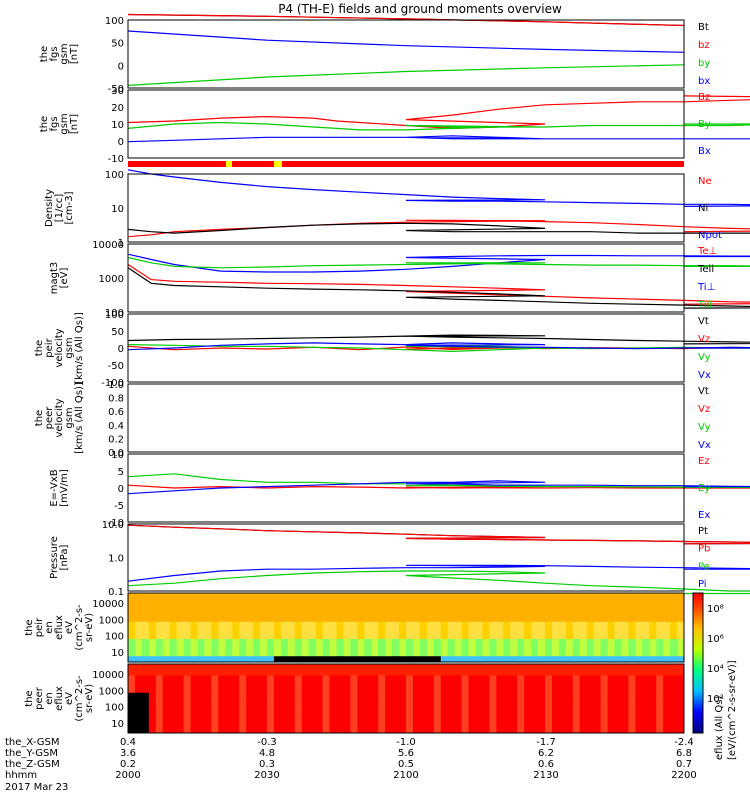 Image resolution: width=750 pixels, height=804 pixels. What do you see at coordinates (121, 472) in the screenshot?
I see `y-tick-label: 5` at bounding box center [121, 472].